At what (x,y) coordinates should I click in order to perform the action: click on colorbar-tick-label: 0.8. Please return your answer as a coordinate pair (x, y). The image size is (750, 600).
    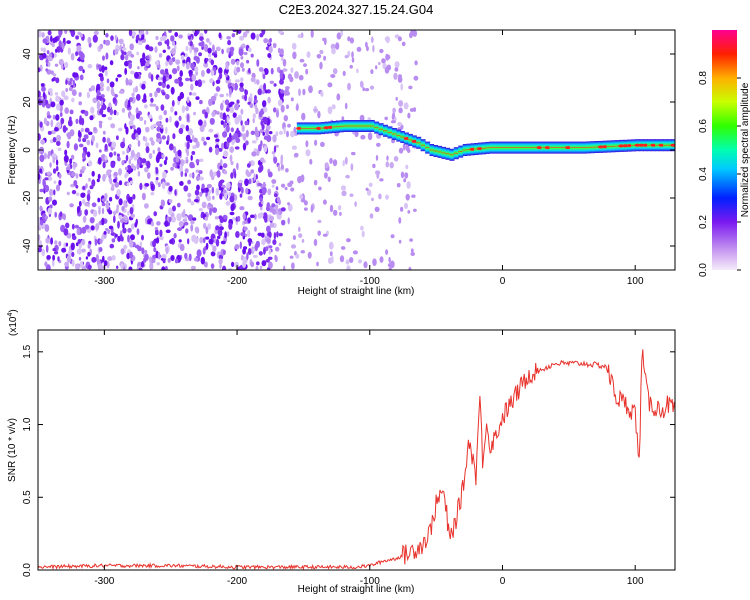
    Looking at the image, I should click on (703, 78).